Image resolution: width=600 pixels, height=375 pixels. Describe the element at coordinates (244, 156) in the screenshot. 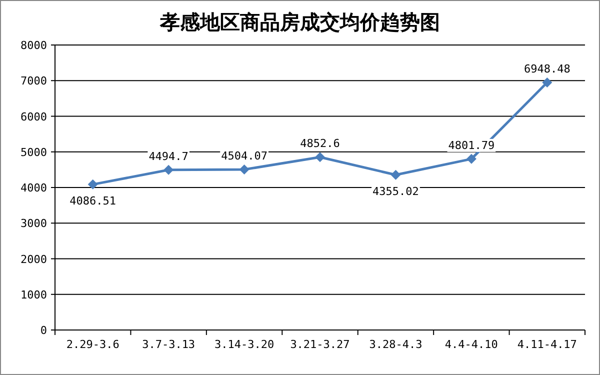

I see `data-label: 4504.07` at that location.